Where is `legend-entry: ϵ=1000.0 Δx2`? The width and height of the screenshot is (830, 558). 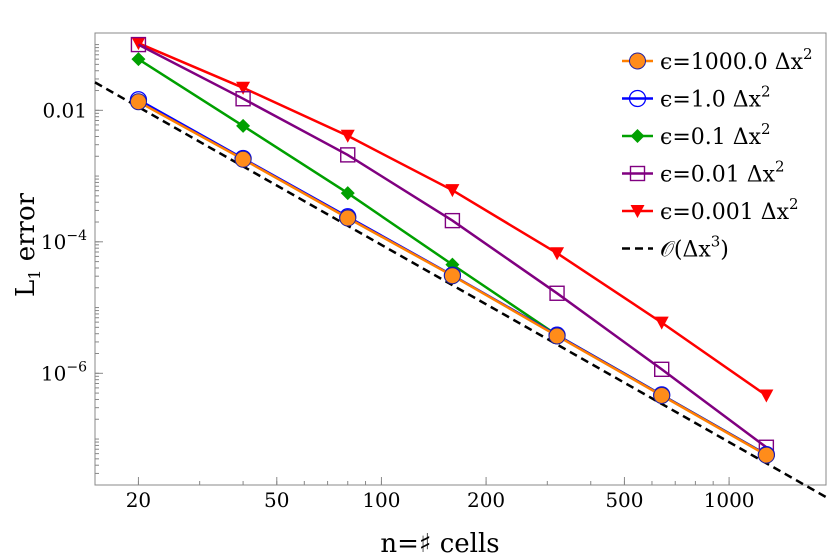
legend-entry: ϵ=1000.0 Δx2 is located at coordinates (717, 60).